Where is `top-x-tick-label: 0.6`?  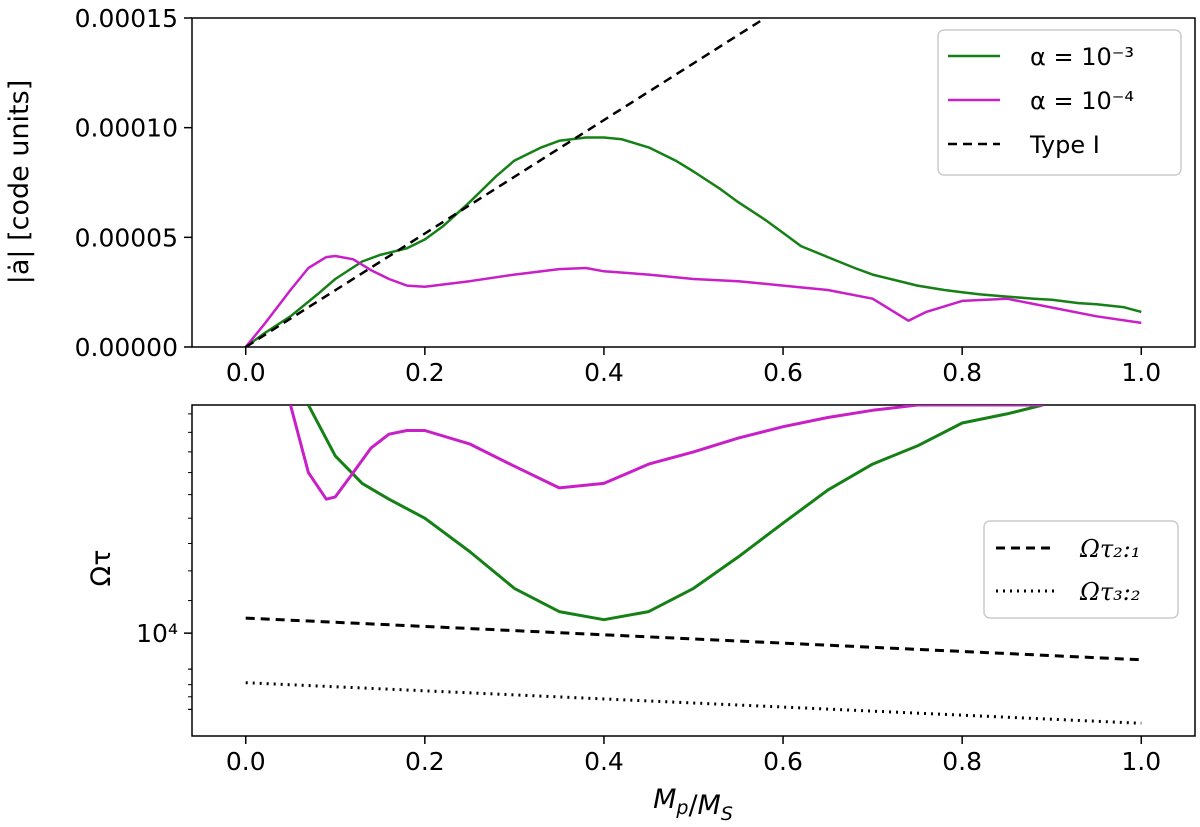
top-x-tick-label: 0.6 is located at coordinates (783, 372).